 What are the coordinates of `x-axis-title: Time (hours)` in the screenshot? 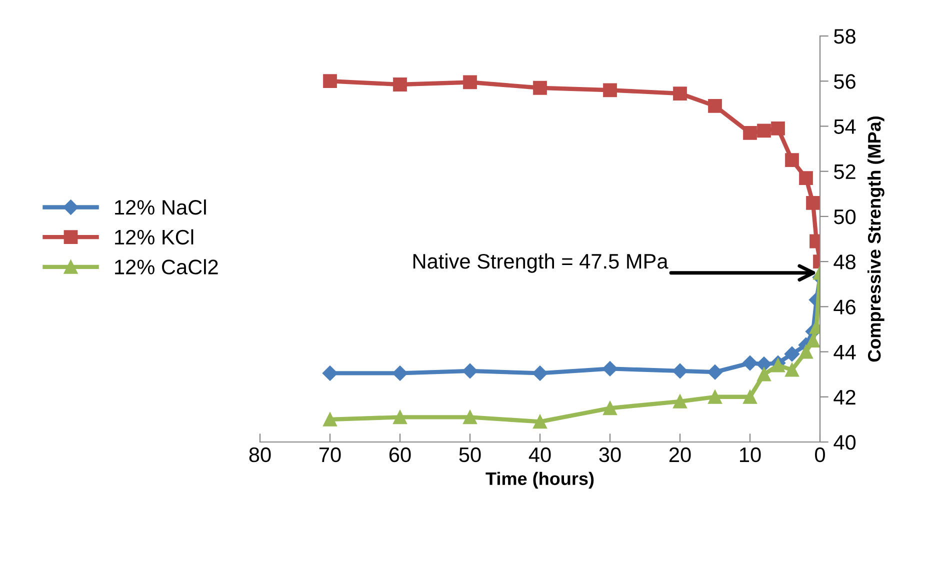 It's located at (540, 480).